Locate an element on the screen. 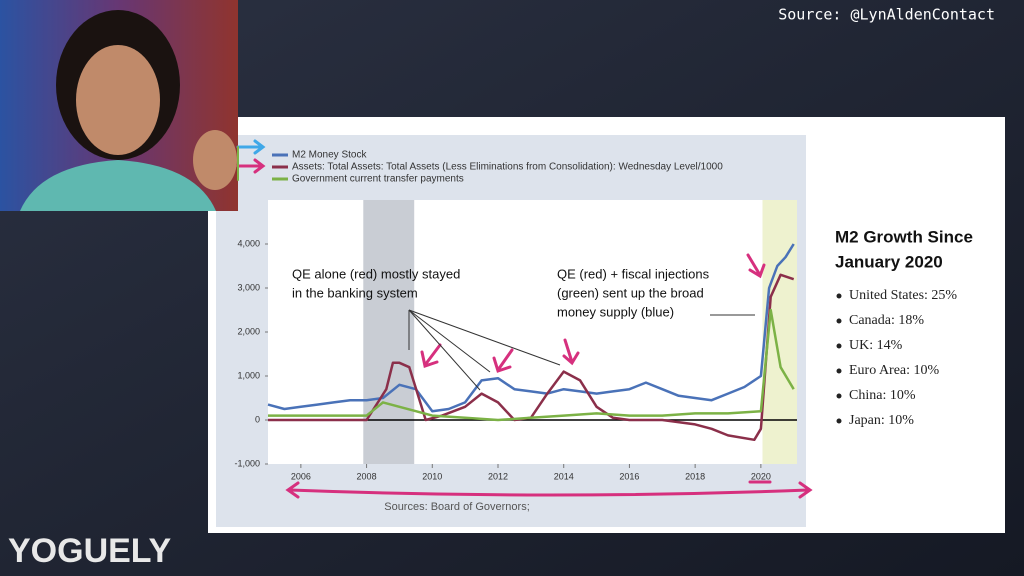  sidebar-item: China: 10% is located at coordinates (882, 395).